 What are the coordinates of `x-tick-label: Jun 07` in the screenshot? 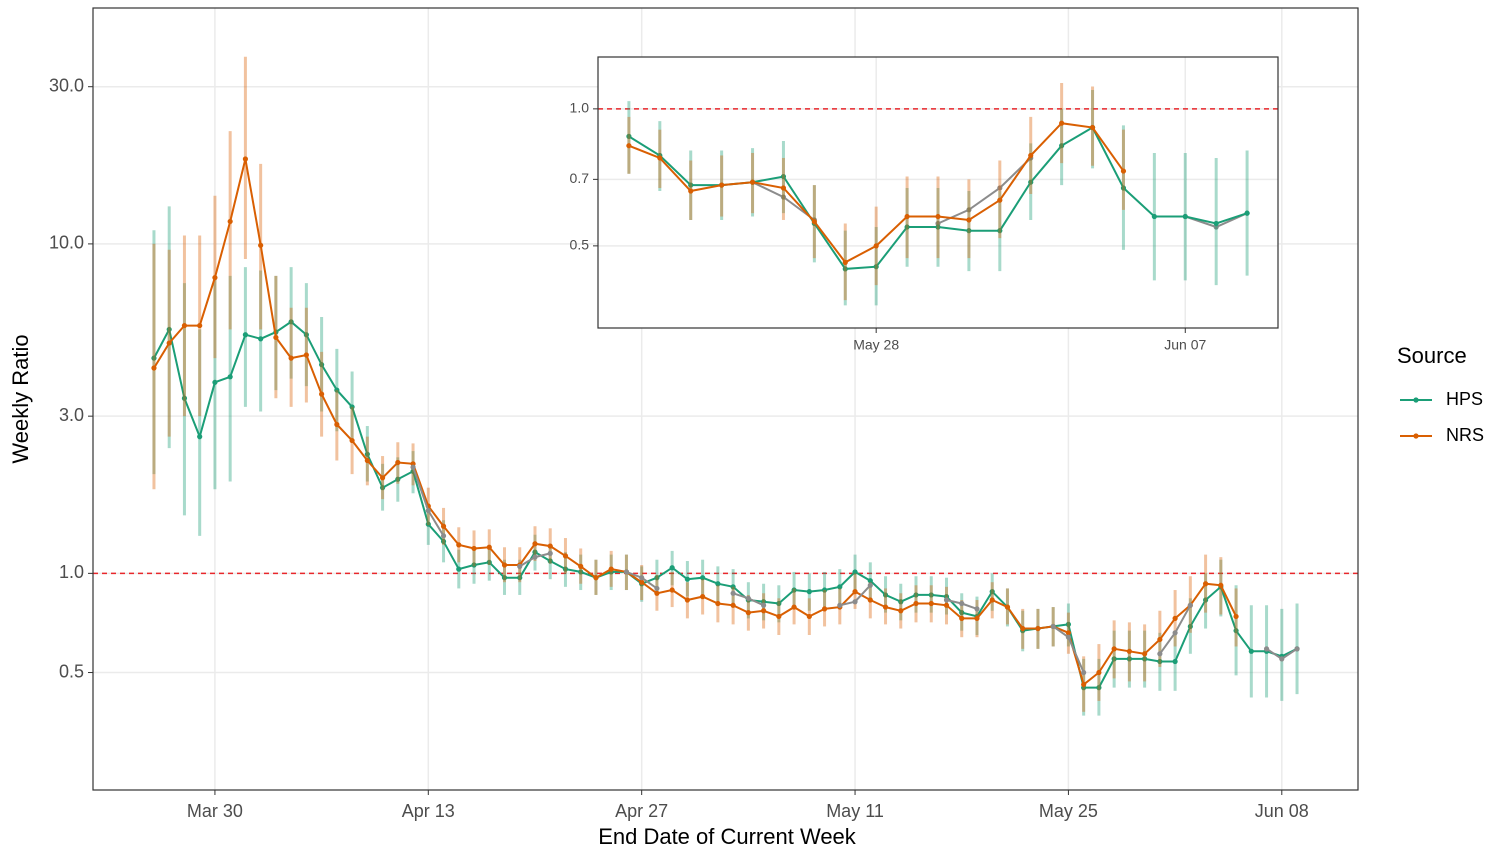 It's located at (1185, 345).